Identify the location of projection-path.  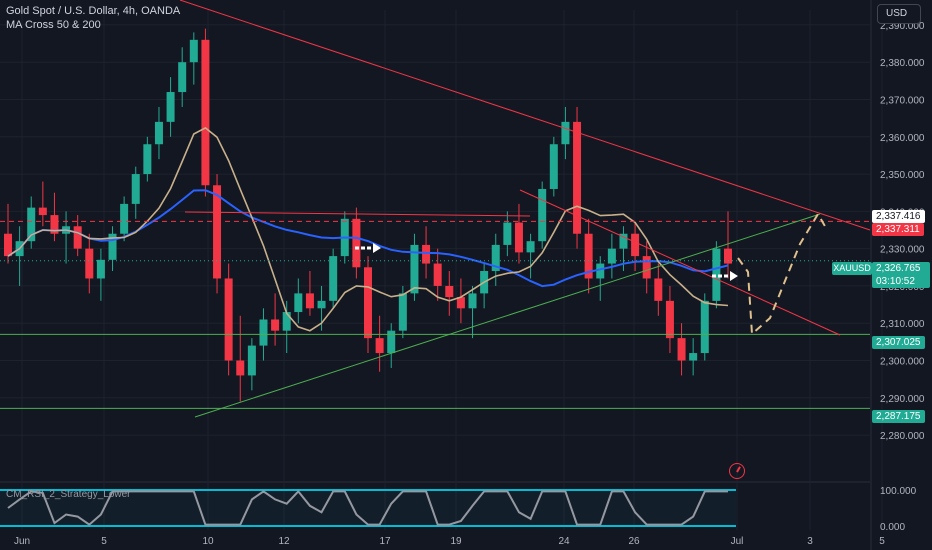
(782, 274).